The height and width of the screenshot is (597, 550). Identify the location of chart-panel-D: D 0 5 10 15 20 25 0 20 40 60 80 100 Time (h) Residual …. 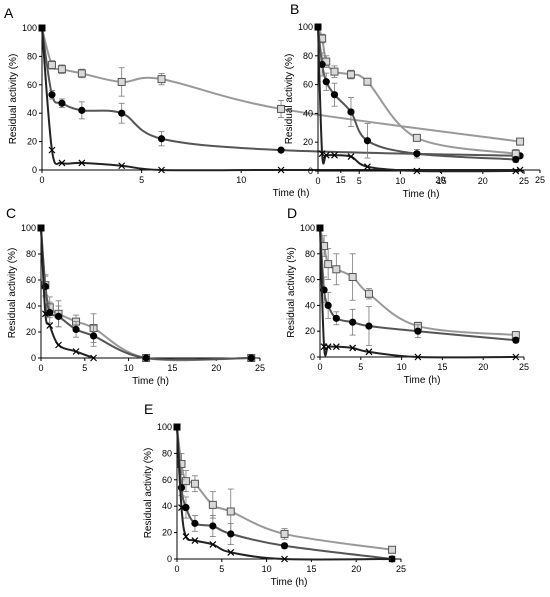
(407, 295).